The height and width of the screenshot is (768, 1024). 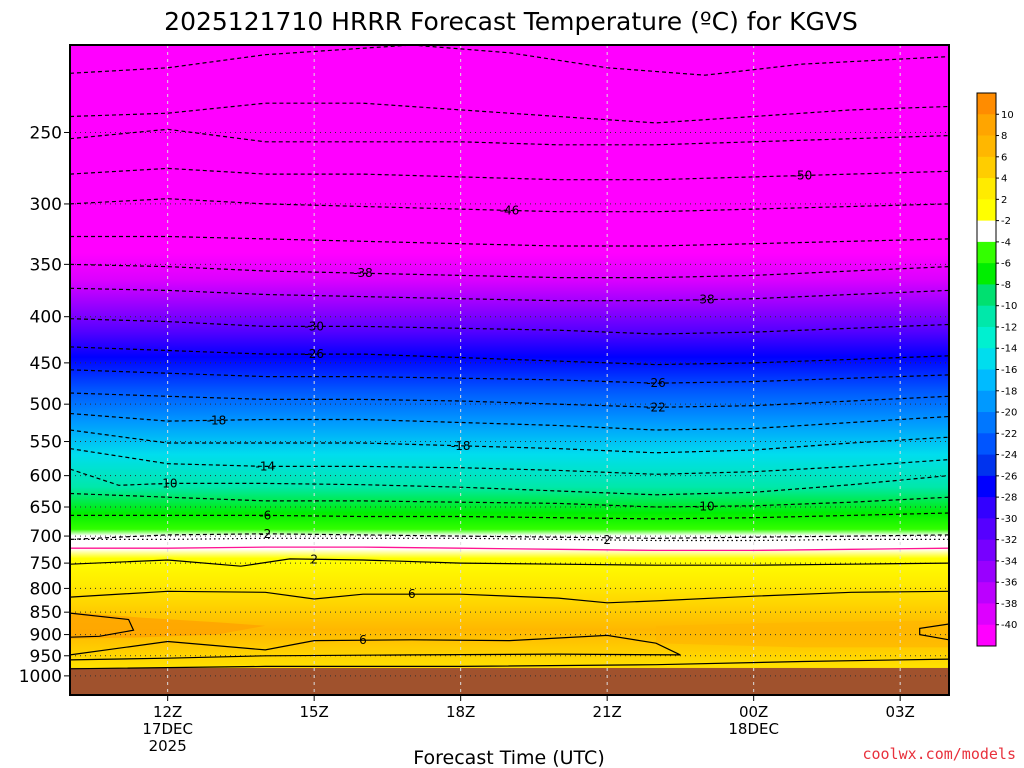 What do you see at coordinates (46, 318) in the screenshot?
I see `y-tick-label: 400` at bounding box center [46, 318].